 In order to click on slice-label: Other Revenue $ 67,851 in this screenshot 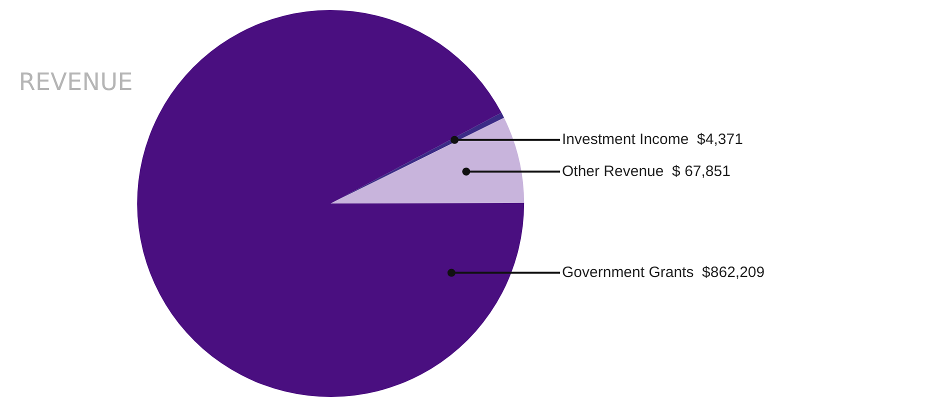, I will do `click(646, 171)`.